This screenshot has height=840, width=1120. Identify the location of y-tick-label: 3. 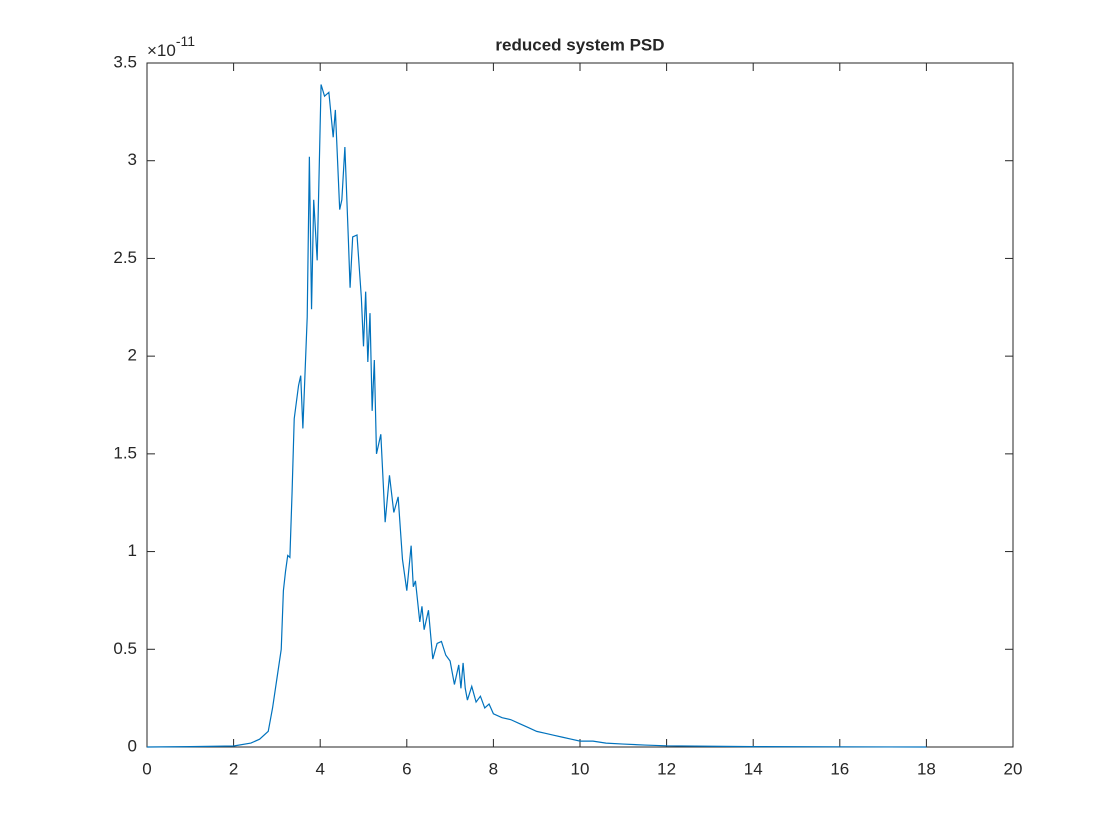
(132, 159).